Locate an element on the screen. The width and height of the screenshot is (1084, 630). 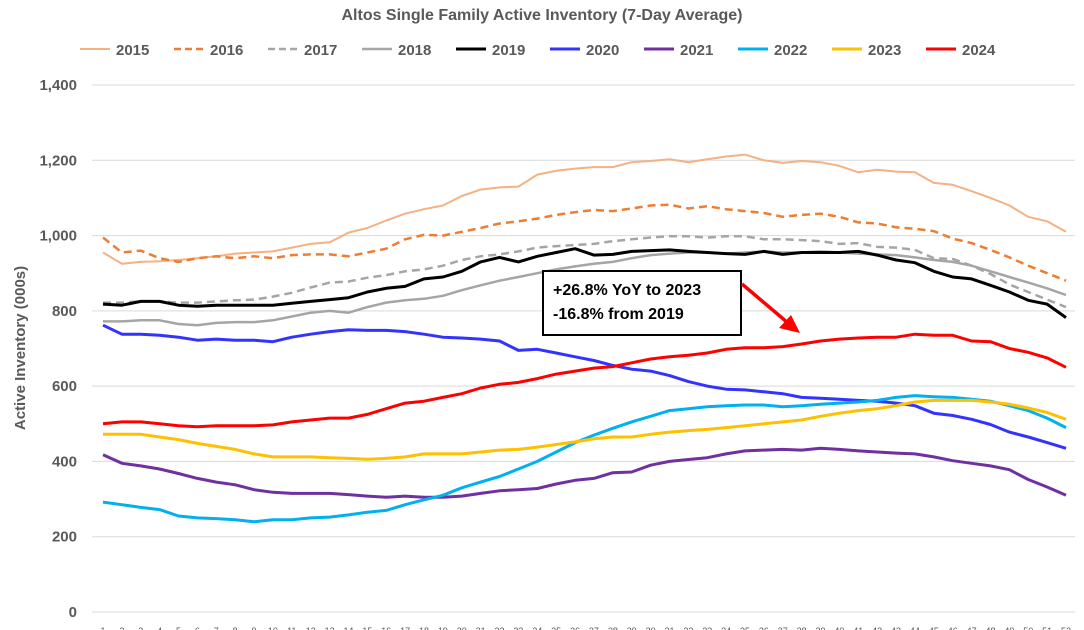
x-tick-label: 7 is located at coordinates (216, 628).